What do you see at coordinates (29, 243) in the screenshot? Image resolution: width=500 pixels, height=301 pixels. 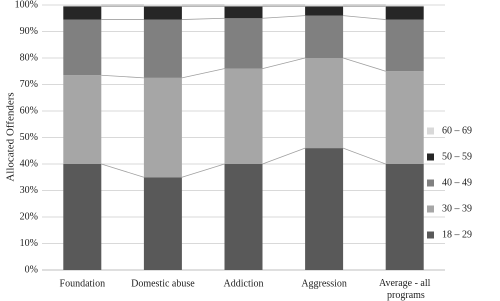 I see `y-tick-label: 10%` at bounding box center [29, 243].